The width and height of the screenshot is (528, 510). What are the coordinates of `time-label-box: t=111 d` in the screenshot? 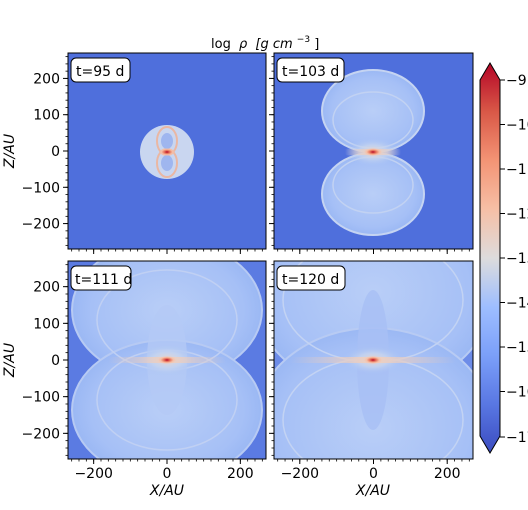 It's located at (101, 278).